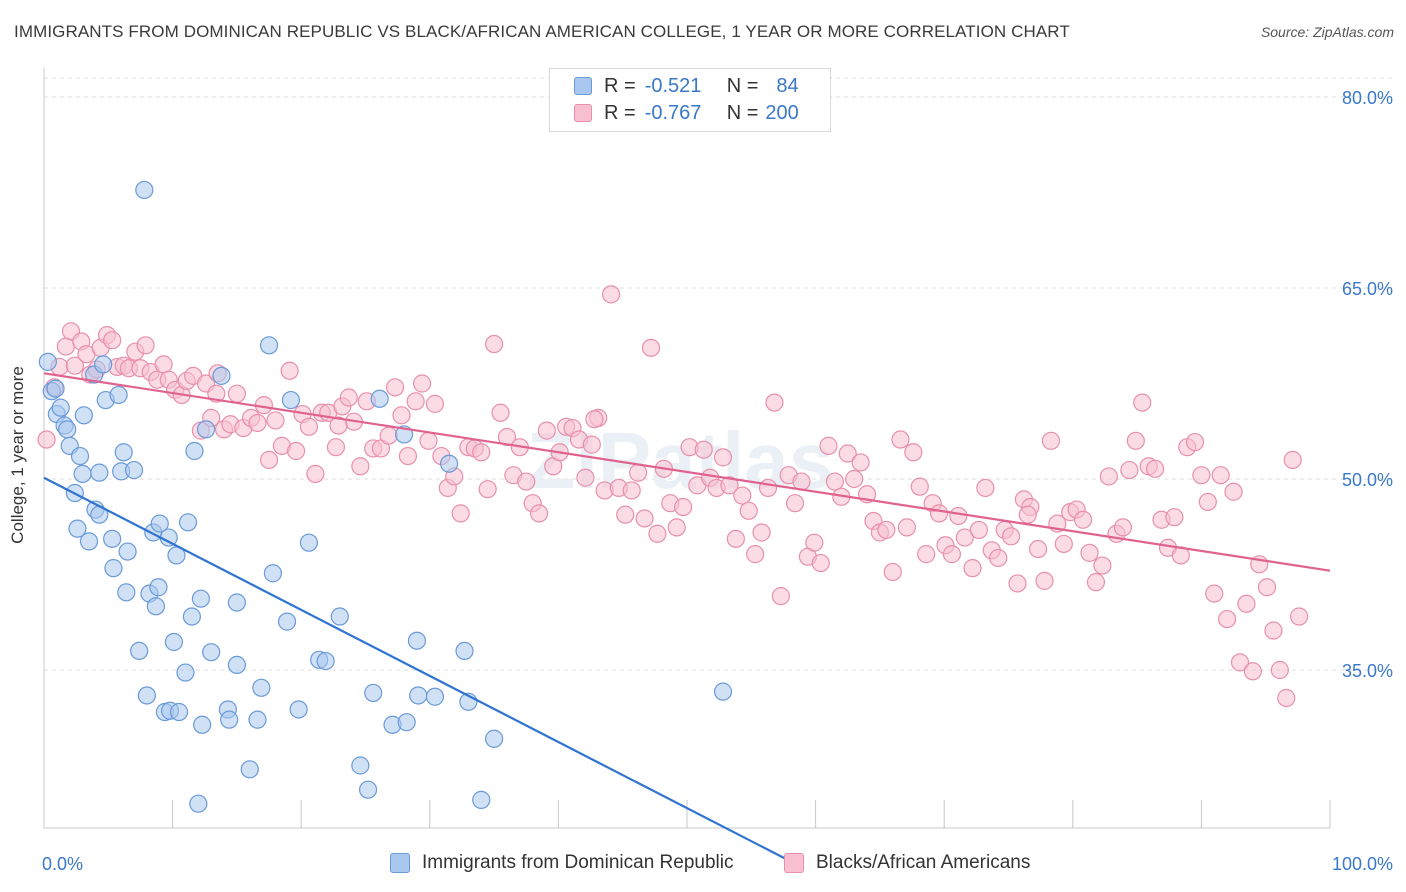  Describe the element at coordinates (400, 863) in the screenshot. I see `legend-swatch-blue` at that location.